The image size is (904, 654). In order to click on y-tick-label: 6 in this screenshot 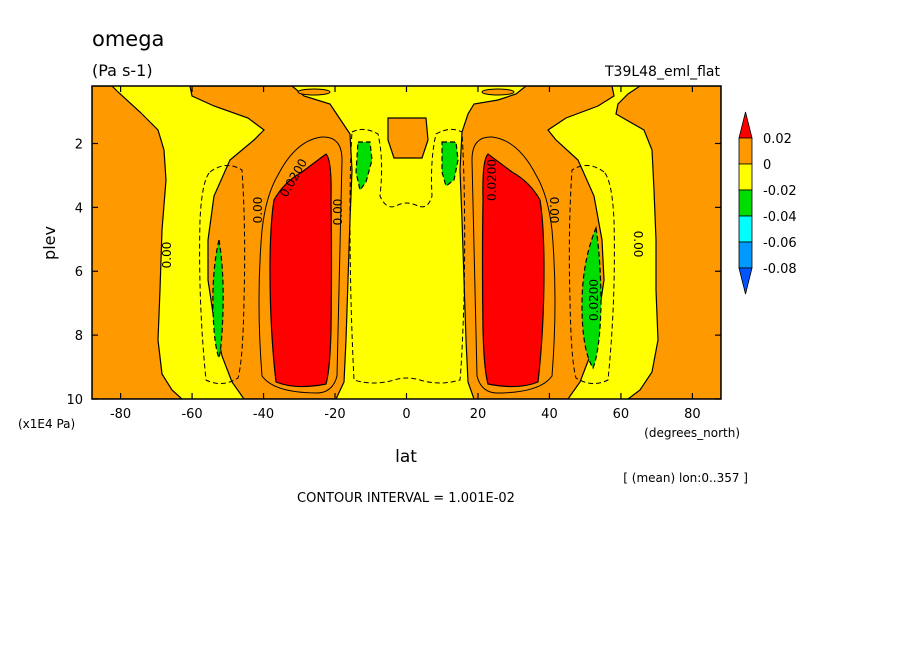, I will do `click(79, 272)`.